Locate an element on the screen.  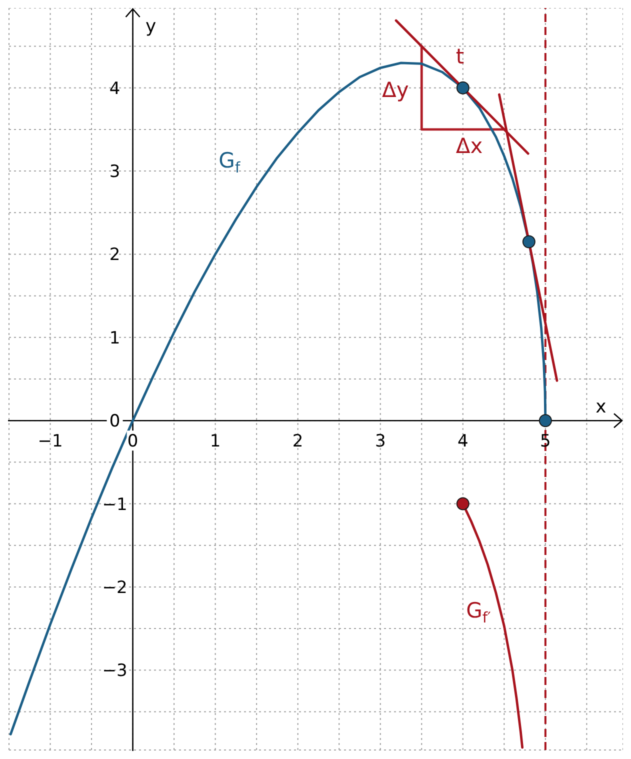
x-tick-label: 2 is located at coordinates (298, 442).